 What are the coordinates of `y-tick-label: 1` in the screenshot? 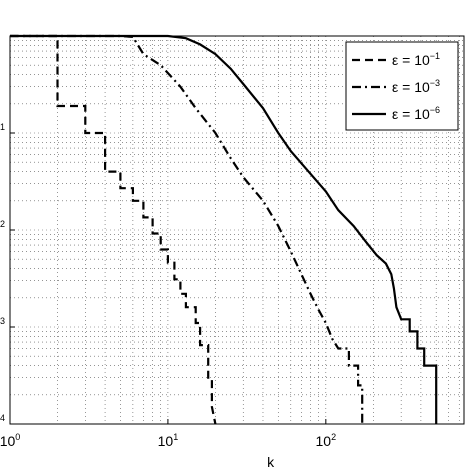 It's located at (2, 127).